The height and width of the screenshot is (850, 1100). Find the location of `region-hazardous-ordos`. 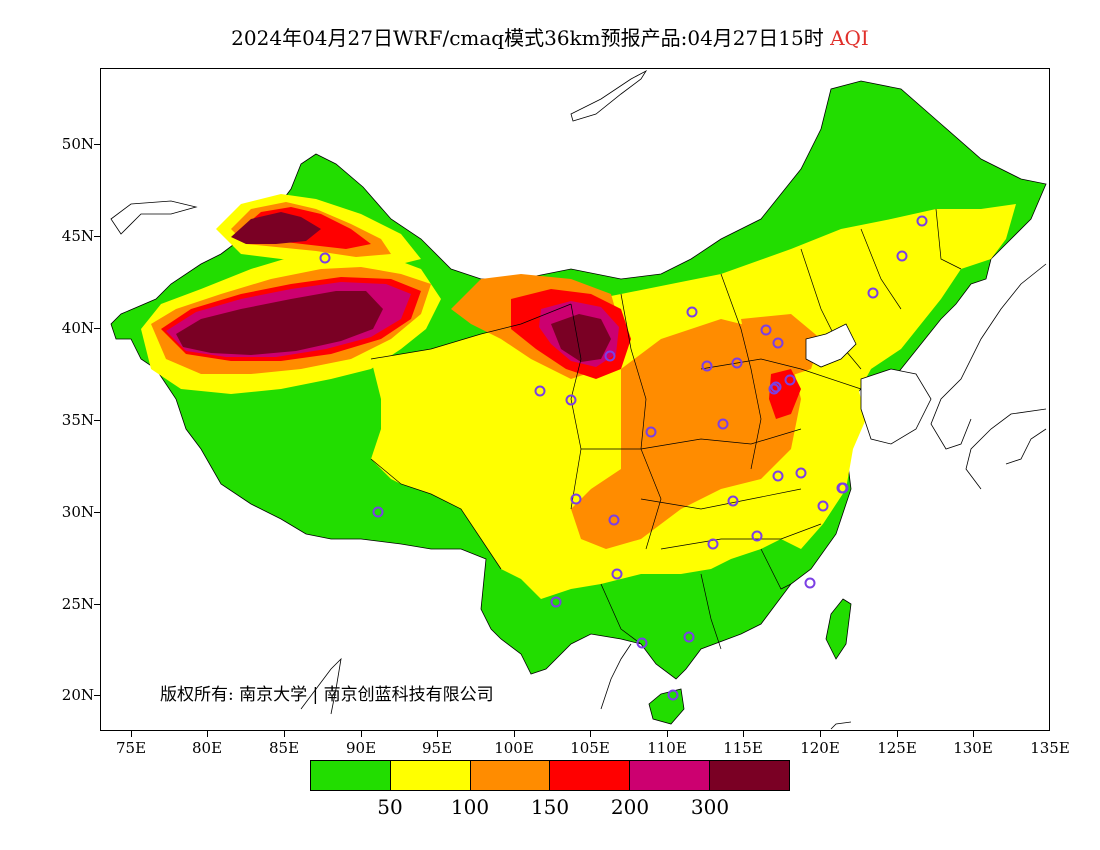

region-hazardous-ordos is located at coordinates (581, 338).